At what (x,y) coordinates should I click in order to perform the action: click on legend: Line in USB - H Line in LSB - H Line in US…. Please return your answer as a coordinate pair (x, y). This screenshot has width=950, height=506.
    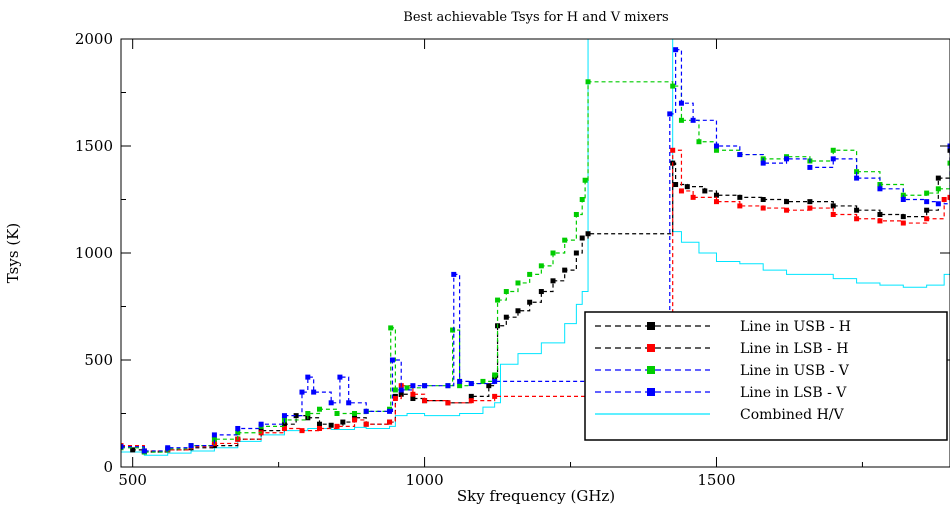
    Looking at the image, I should click on (766, 376).